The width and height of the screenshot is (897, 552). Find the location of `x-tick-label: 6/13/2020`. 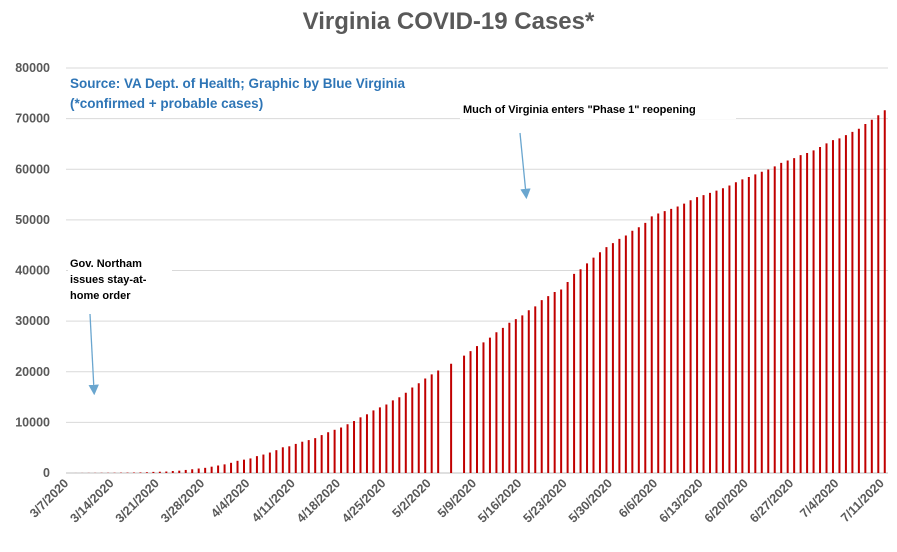

x-tick-label: 6/13/2020 is located at coordinates (680, 500).